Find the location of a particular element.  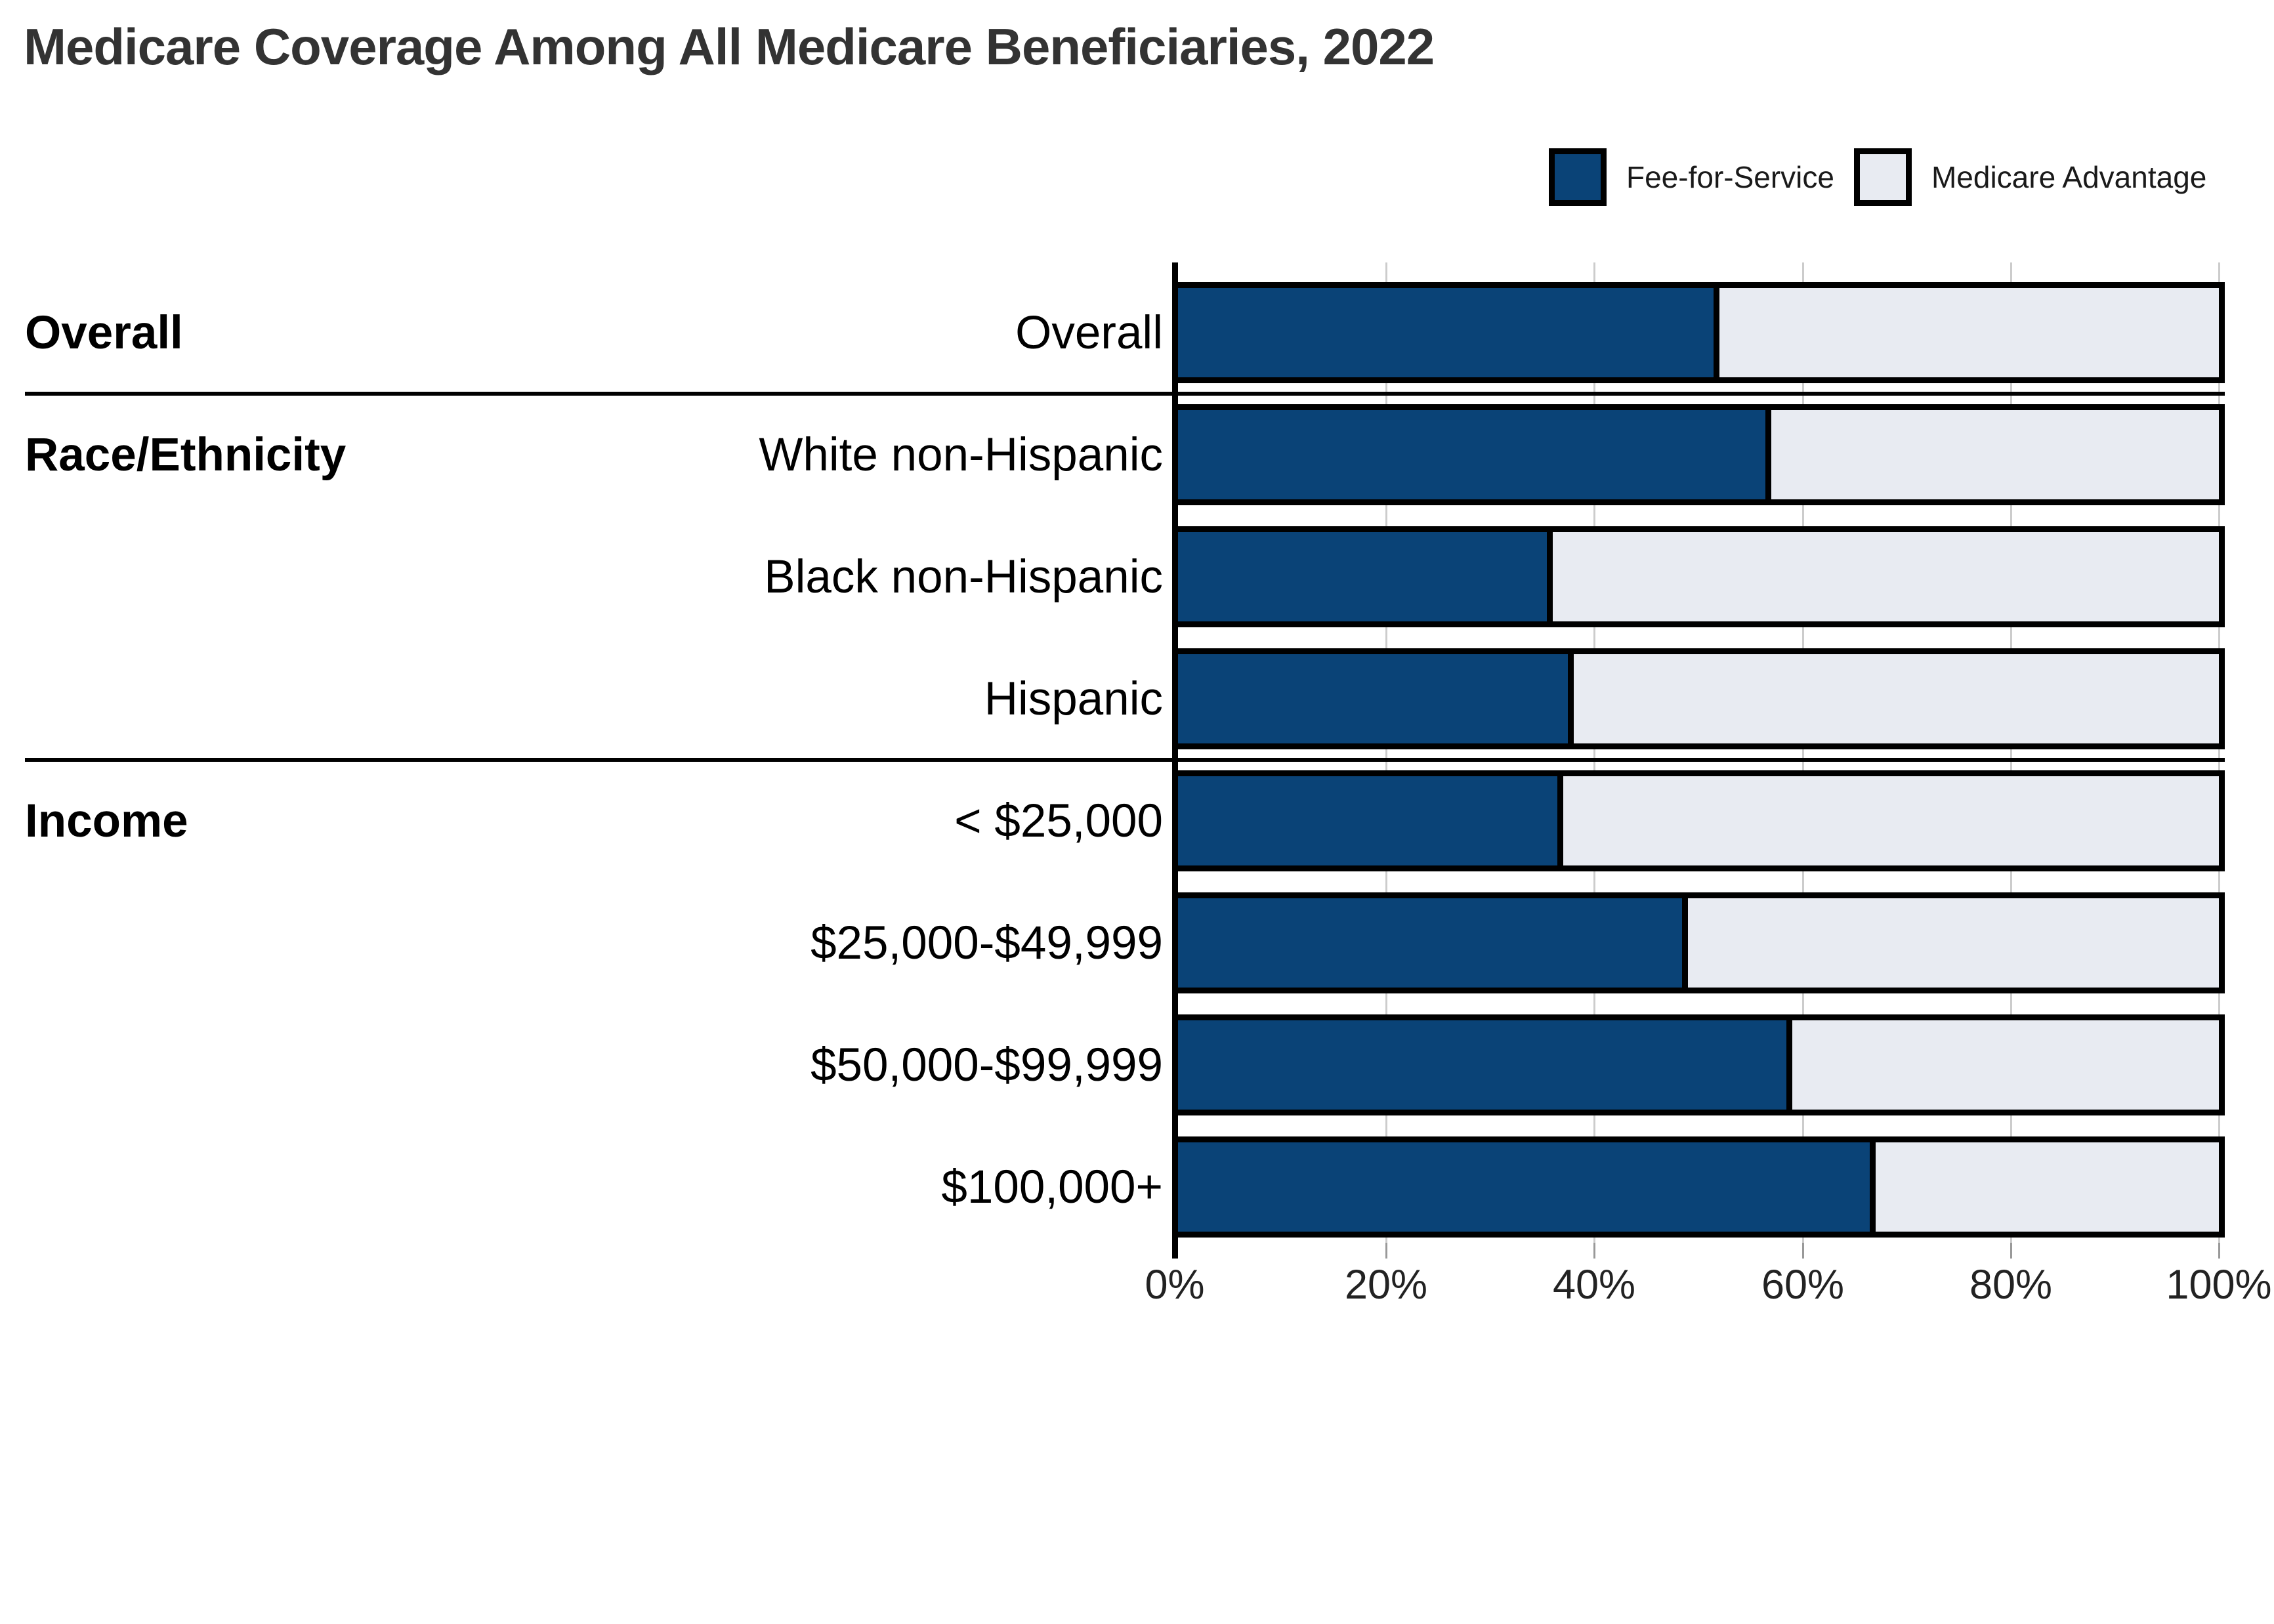

legend: Fee-for-Service Medicare Advantage is located at coordinates (1877, 177).